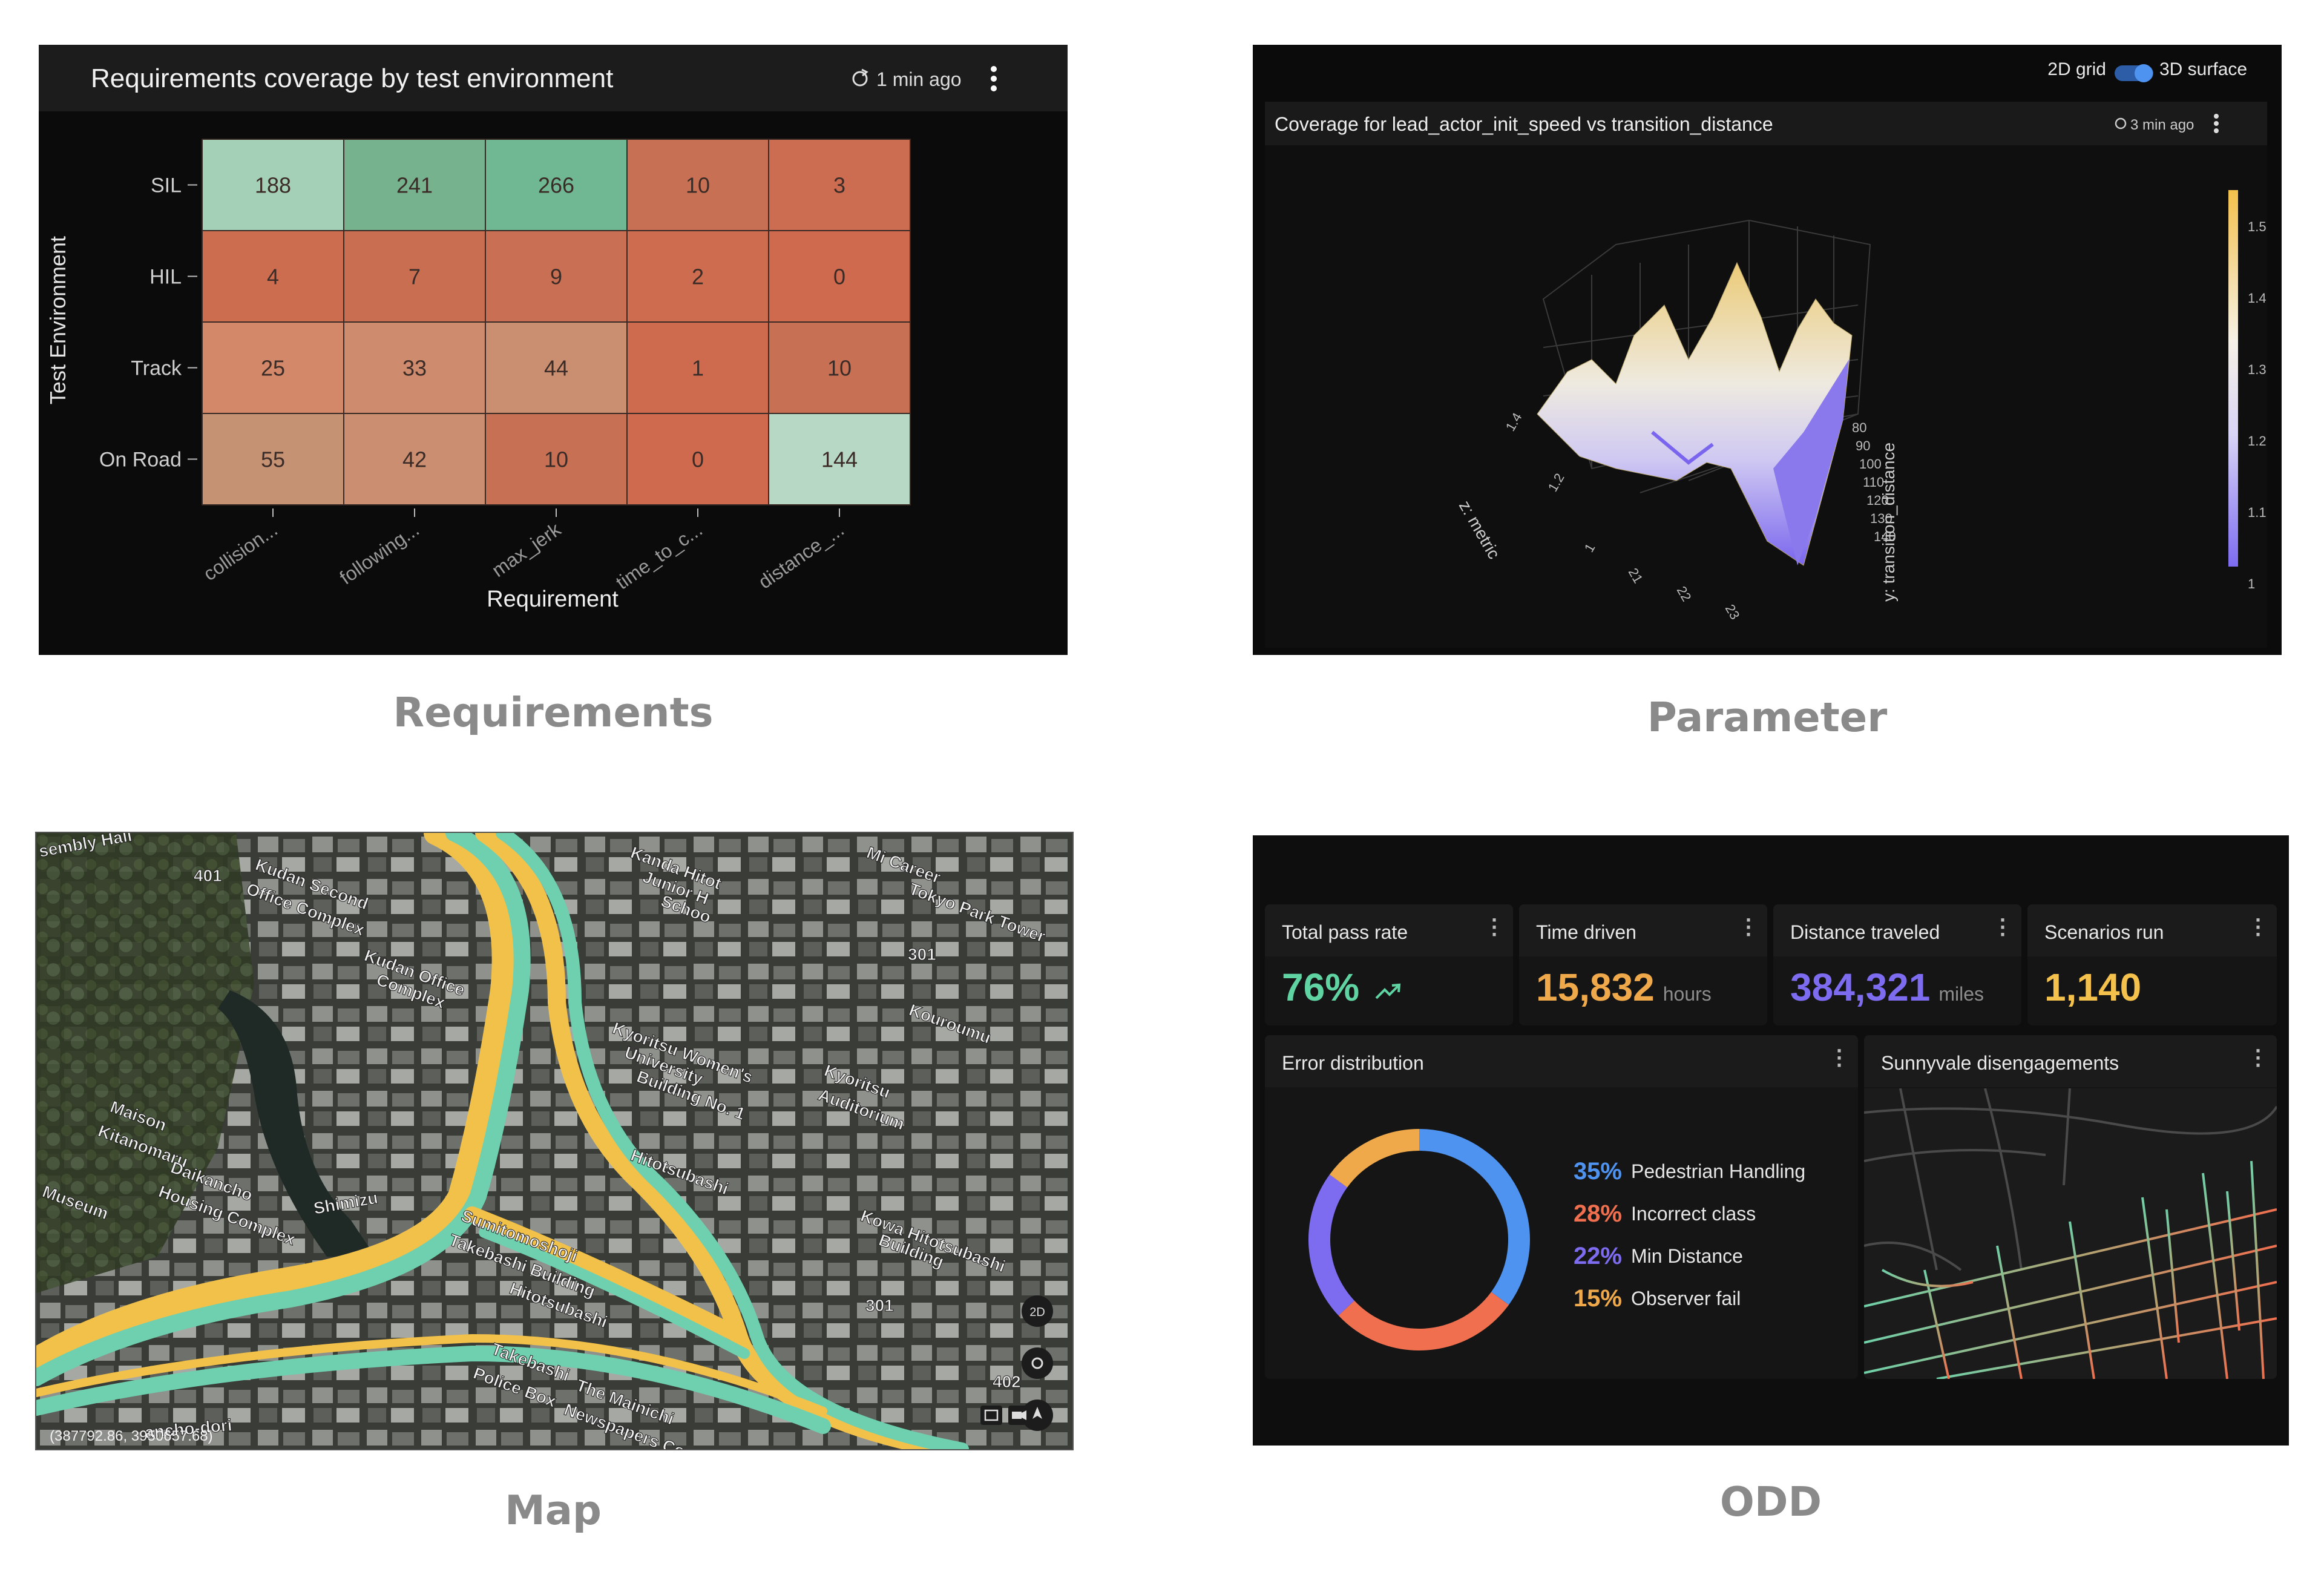 The width and height of the screenshot is (2324, 1569). I want to click on colorbar-tick-label: 1.4, so click(2257, 298).